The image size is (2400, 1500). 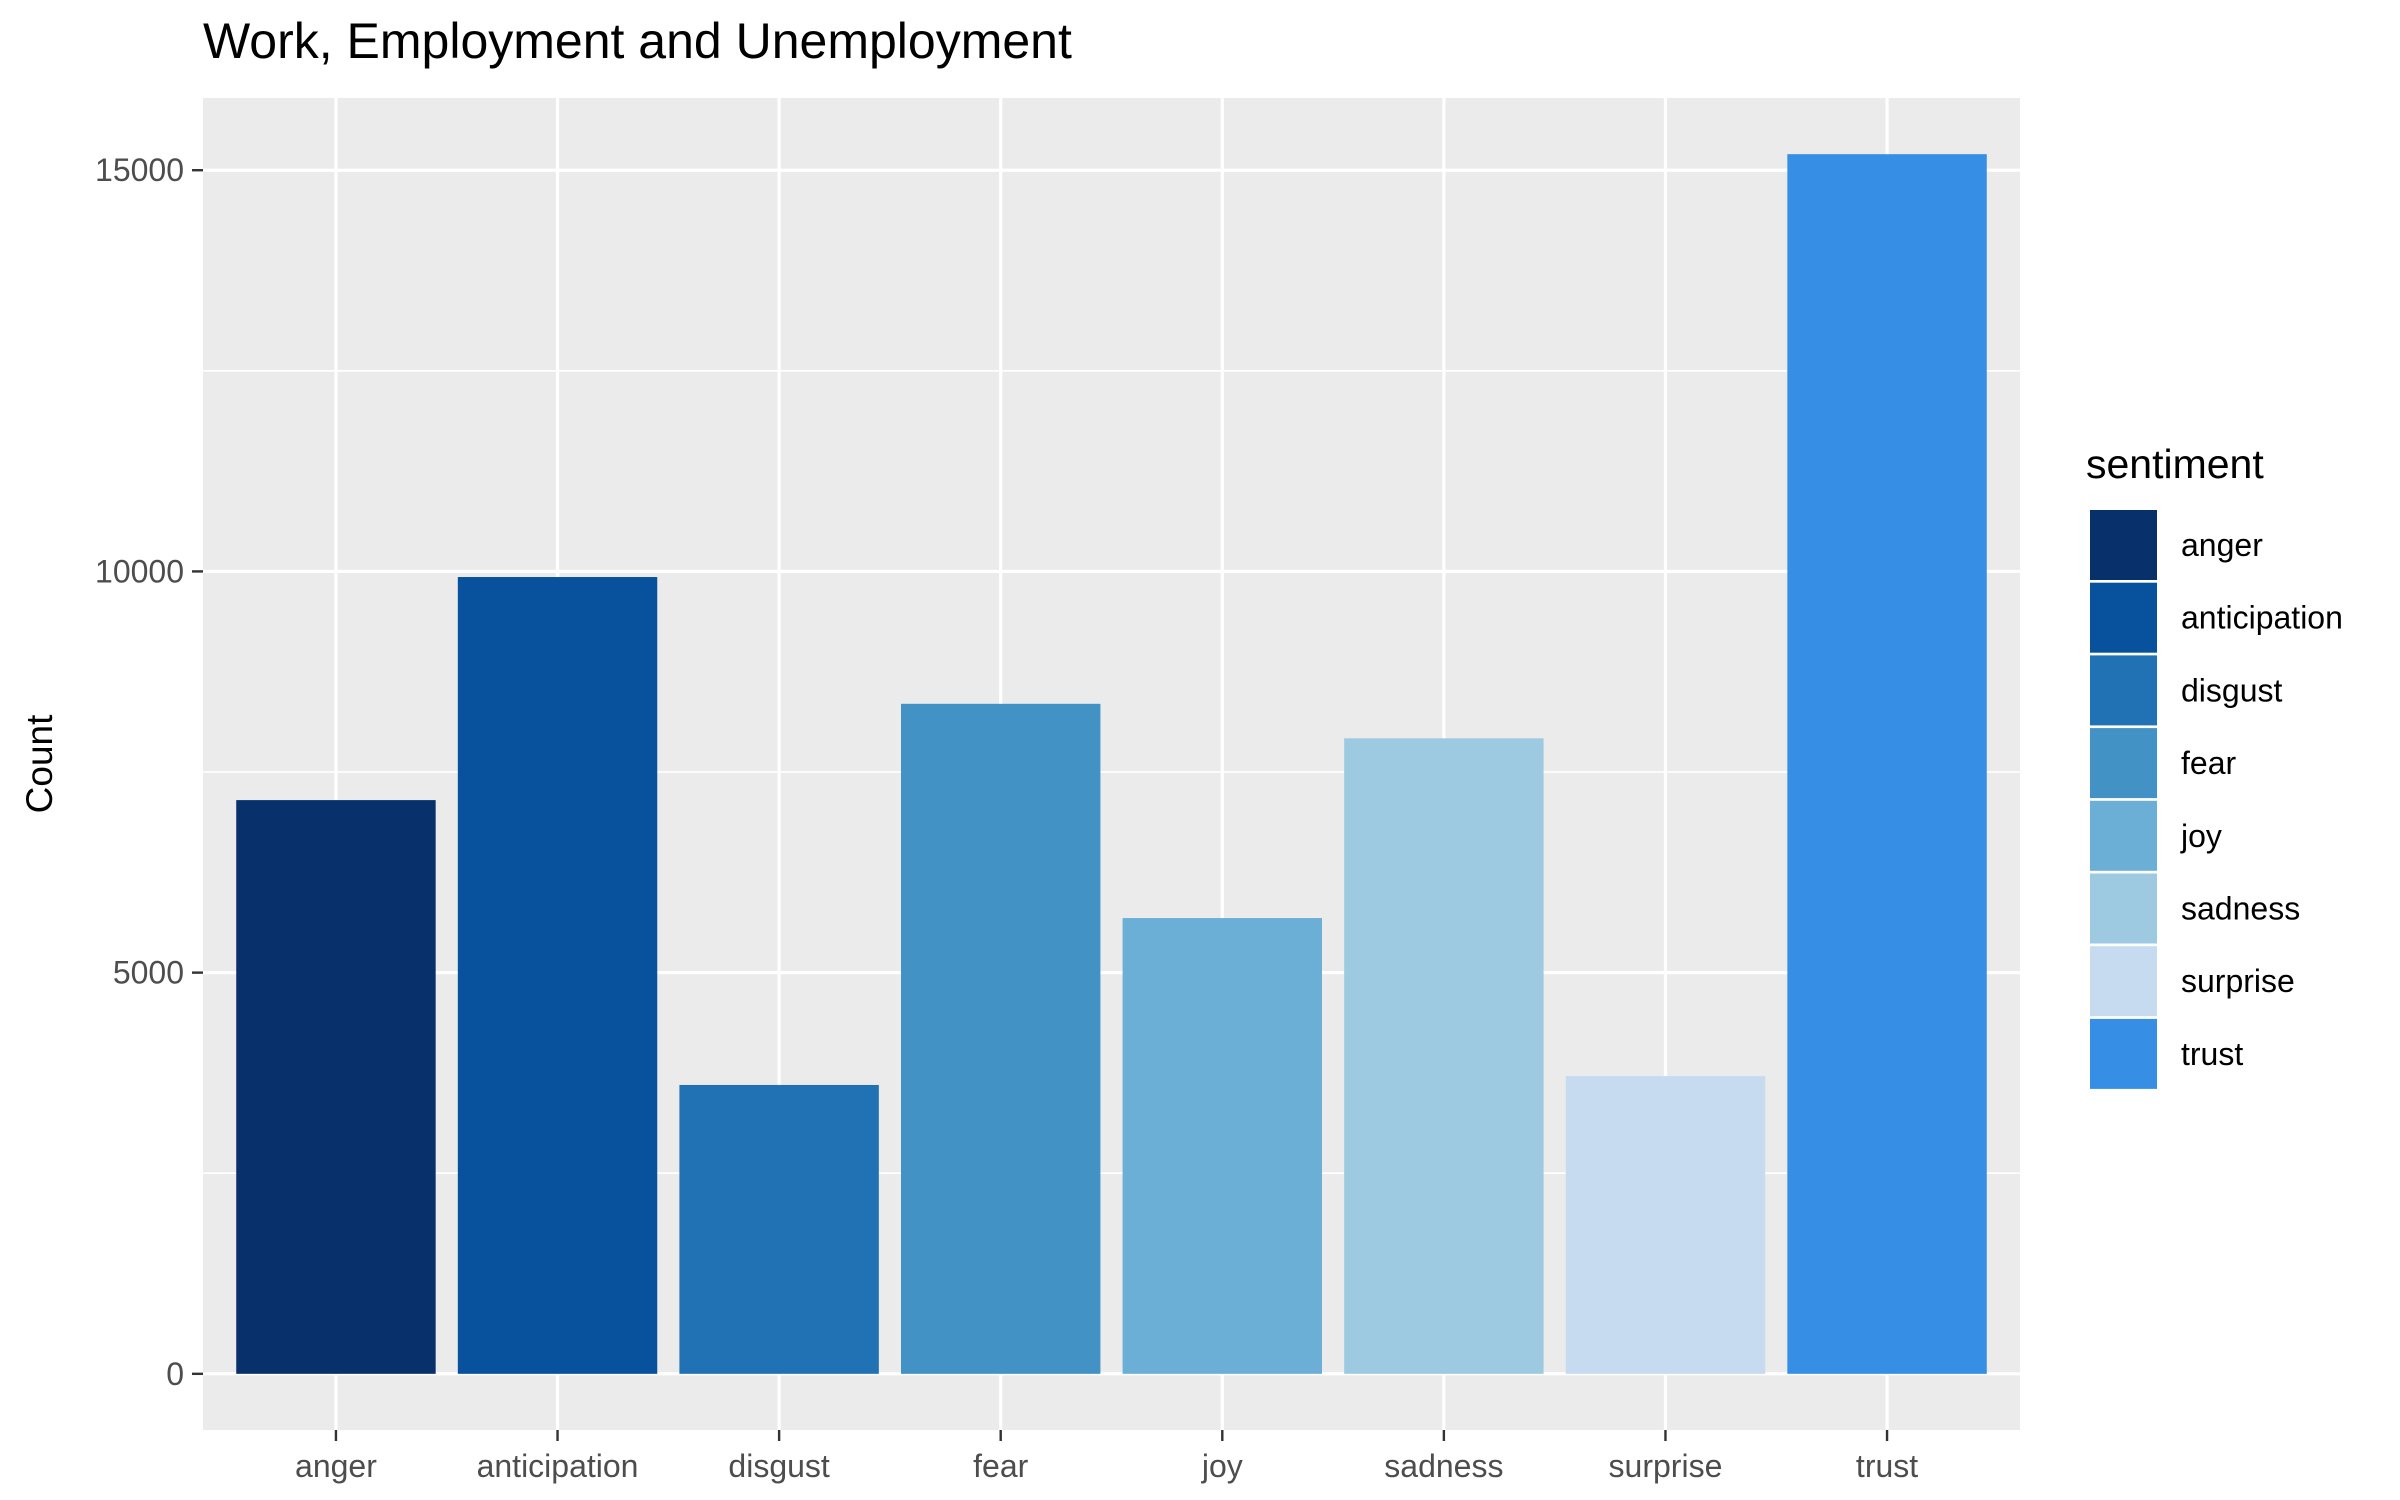 I want to click on legend-key-joy, so click(x=2123, y=835).